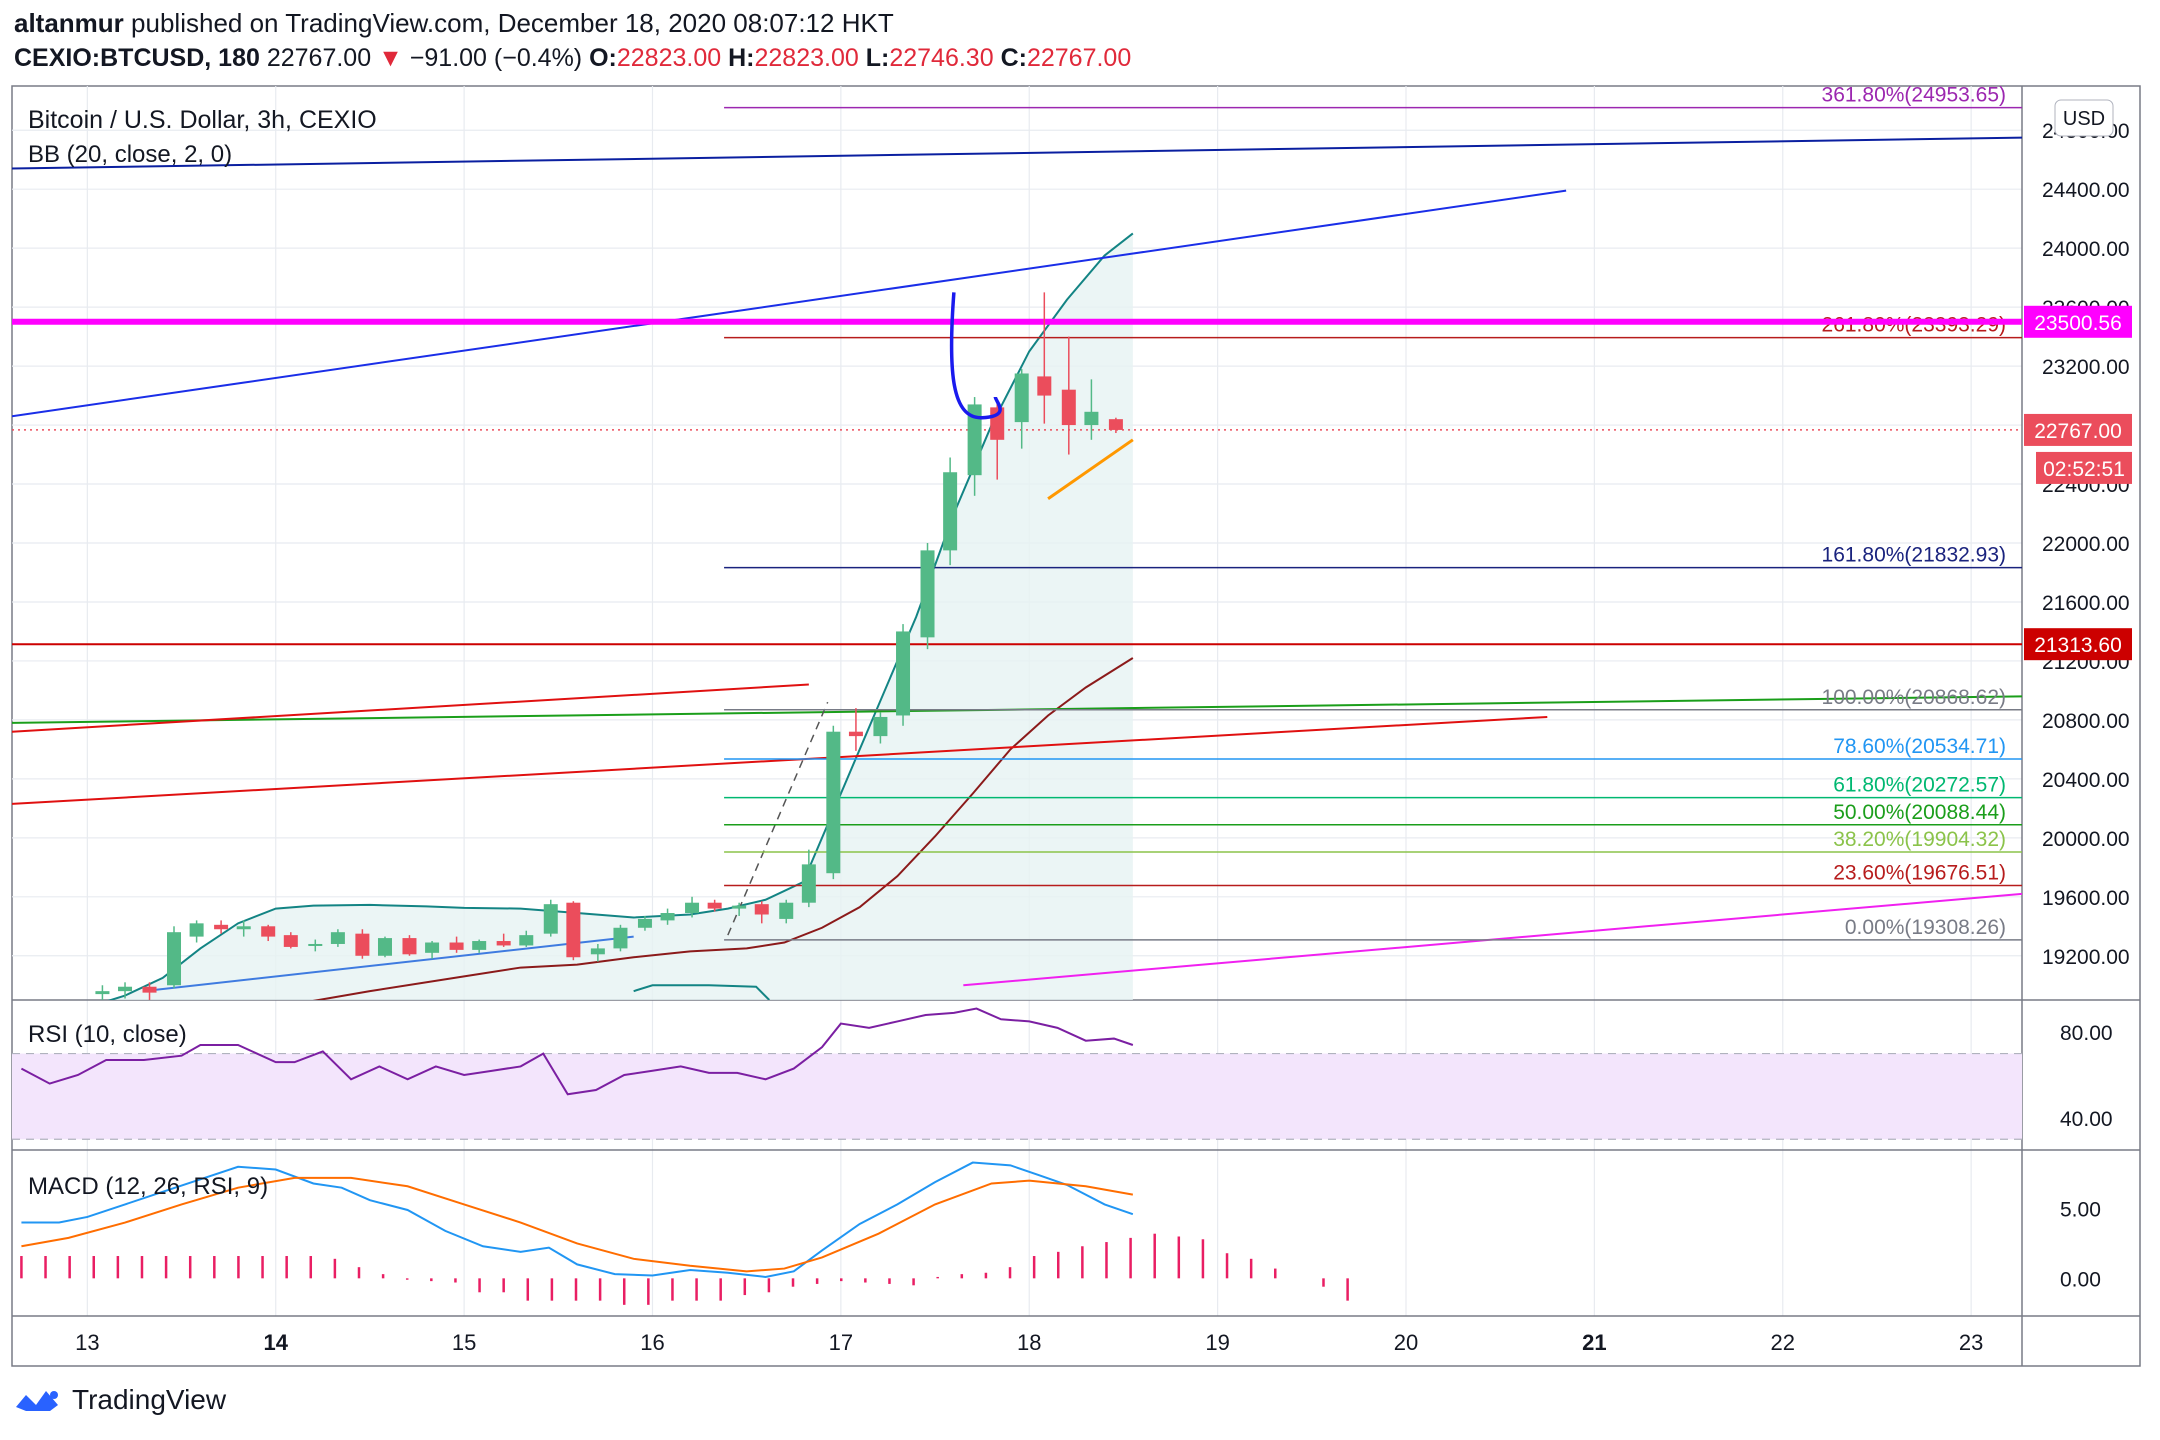 The image size is (2160, 1440). Describe the element at coordinates (1017, 1096) in the screenshot. I see `rsi-band` at that location.